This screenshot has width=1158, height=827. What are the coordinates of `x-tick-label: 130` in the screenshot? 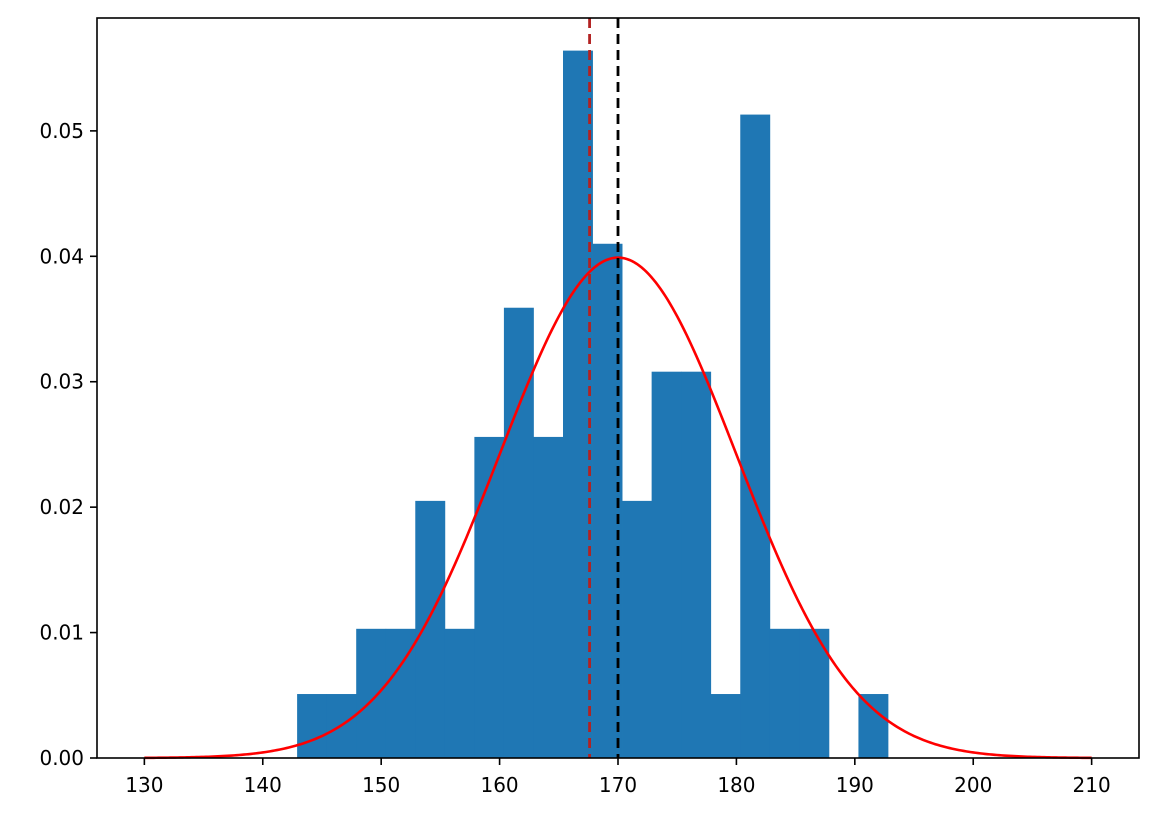 It's located at (144, 785).